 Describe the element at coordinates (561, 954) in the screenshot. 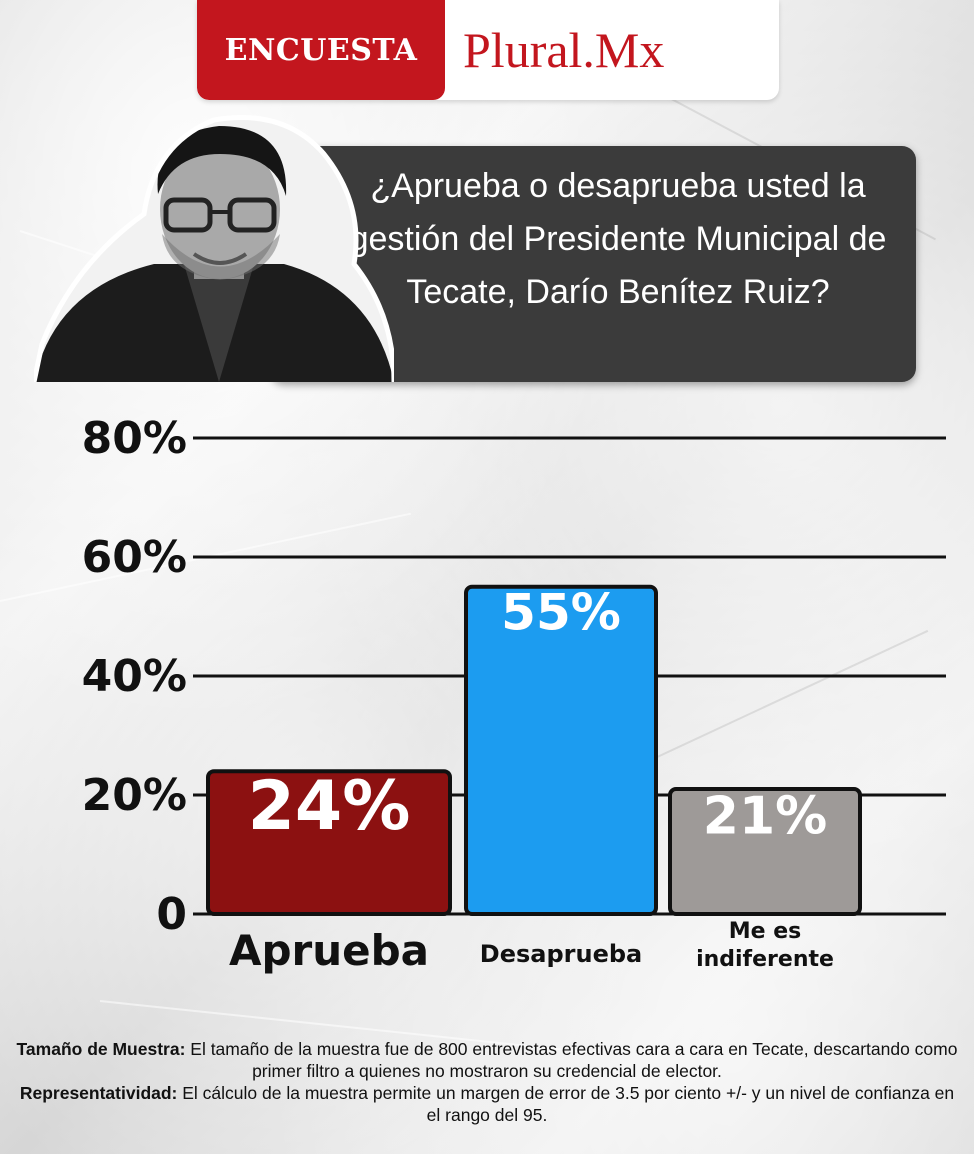

I see `x-category-label: Desaprueba` at that location.